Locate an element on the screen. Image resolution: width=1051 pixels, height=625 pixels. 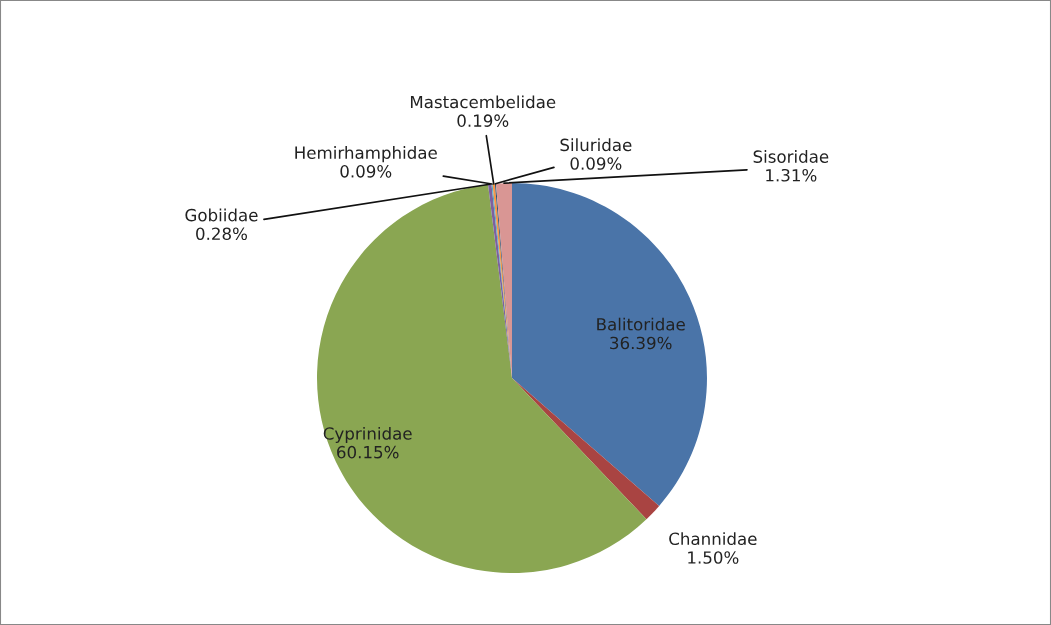
data-label: 60.15% is located at coordinates (368, 452).